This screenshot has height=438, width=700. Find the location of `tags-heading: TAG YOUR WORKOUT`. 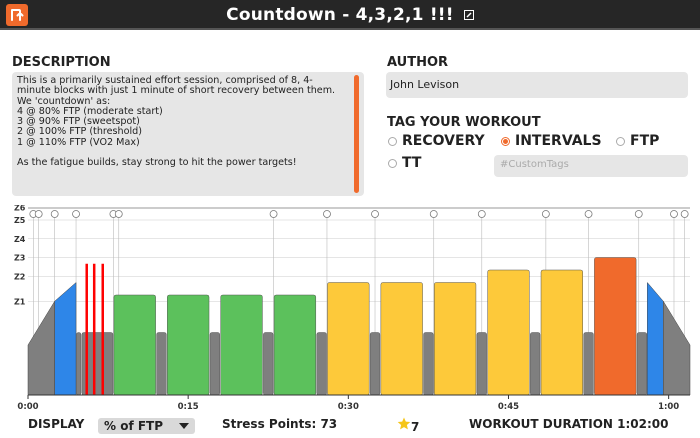

tags-heading: TAG YOUR WORKOUT is located at coordinates (464, 122).